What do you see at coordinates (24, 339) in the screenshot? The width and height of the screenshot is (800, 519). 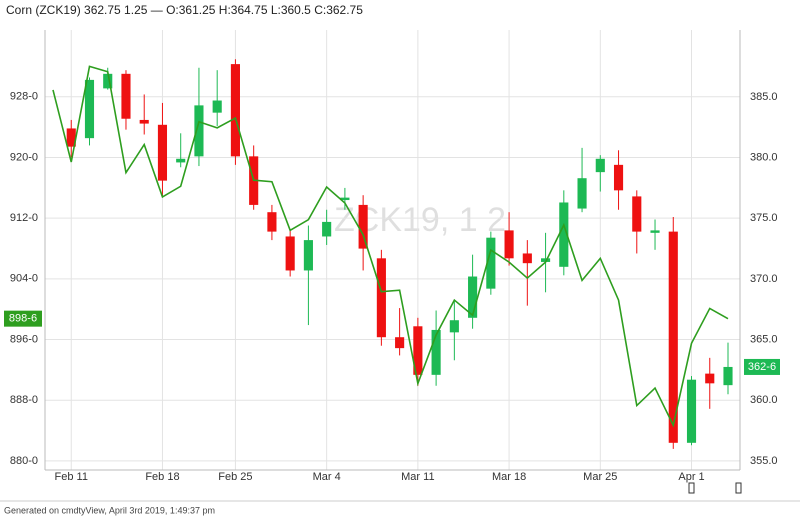 I see `y-tick-label: 896-0` at bounding box center [24, 339].